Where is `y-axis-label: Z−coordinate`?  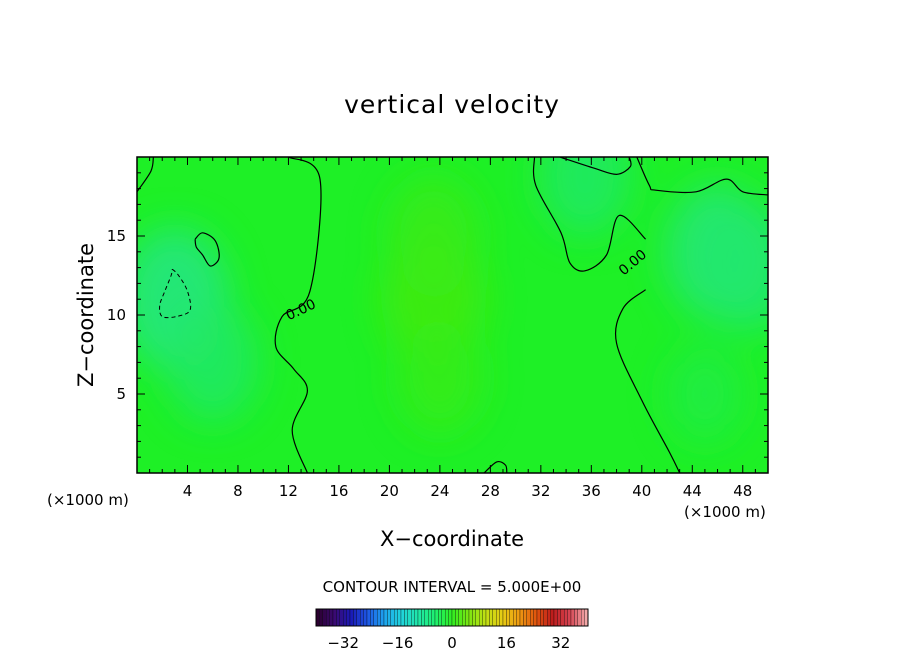
y-axis-label: Z−coordinate is located at coordinates (86, 315).